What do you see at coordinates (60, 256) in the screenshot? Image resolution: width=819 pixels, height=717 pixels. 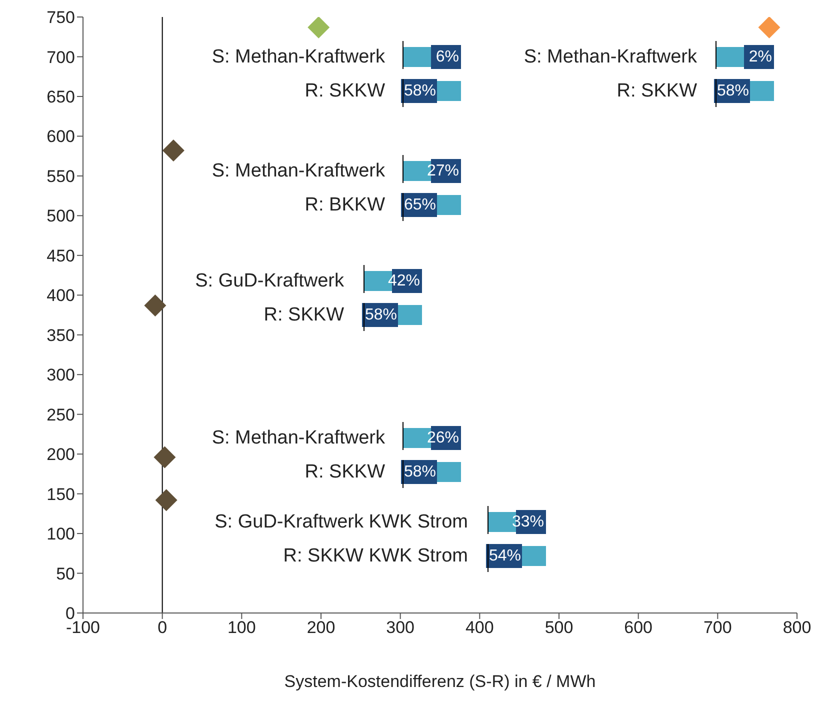 I see `y-tick-label: 450` at bounding box center [60, 256].